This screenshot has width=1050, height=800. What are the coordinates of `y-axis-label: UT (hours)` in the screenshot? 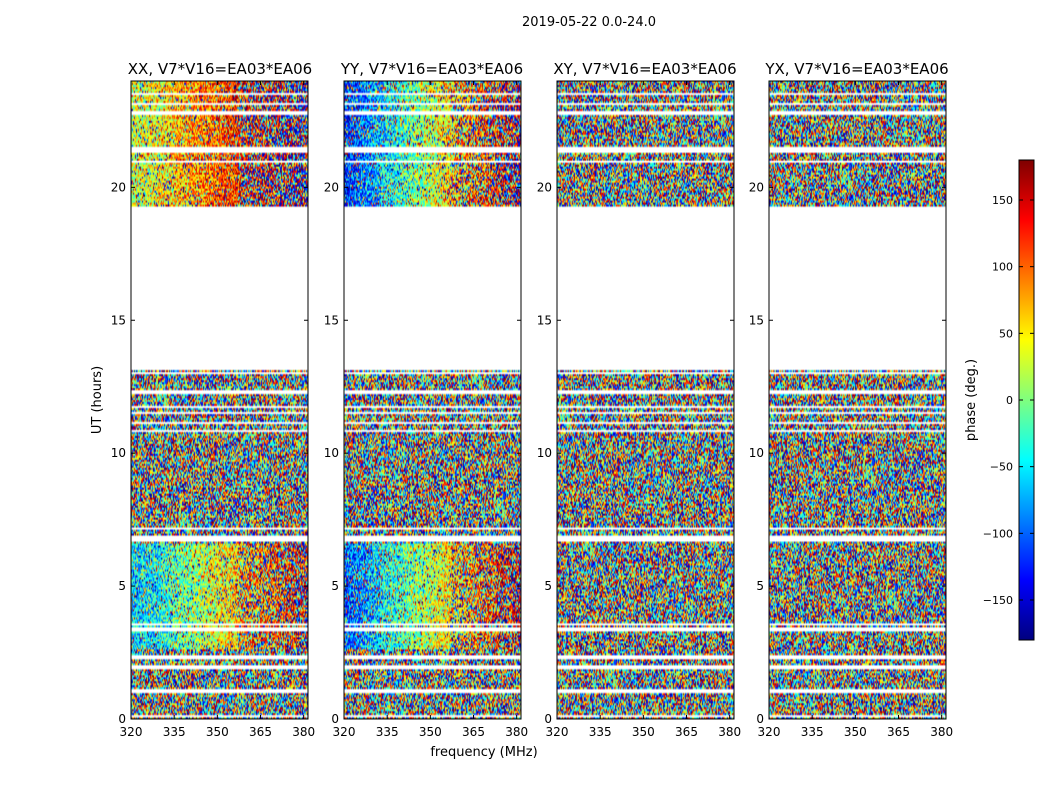 It's located at (97, 400).